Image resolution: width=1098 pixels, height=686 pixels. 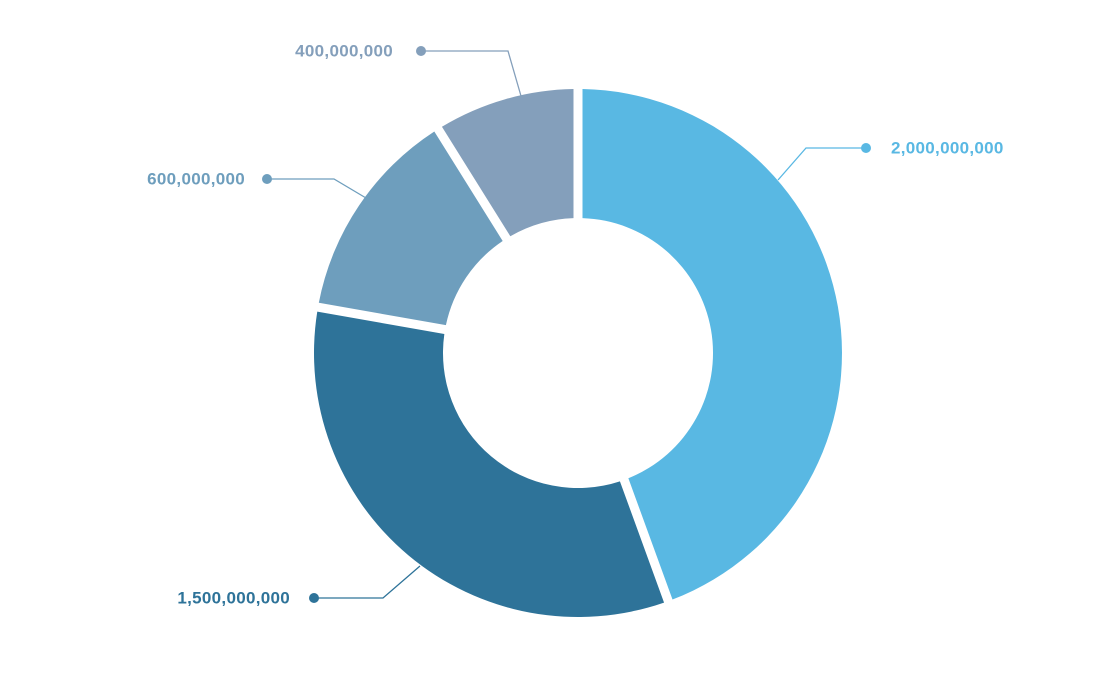 I want to click on slice-label-2: 600,000,000, so click(x=196, y=179).